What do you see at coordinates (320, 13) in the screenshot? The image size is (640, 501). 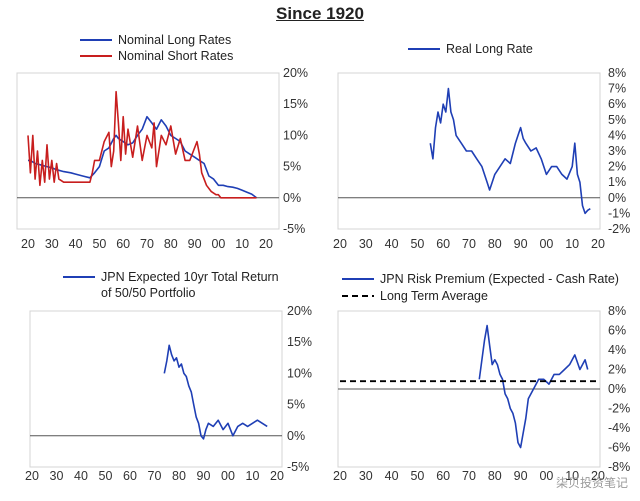 I see `page-title: Since 1920` at bounding box center [320, 13].